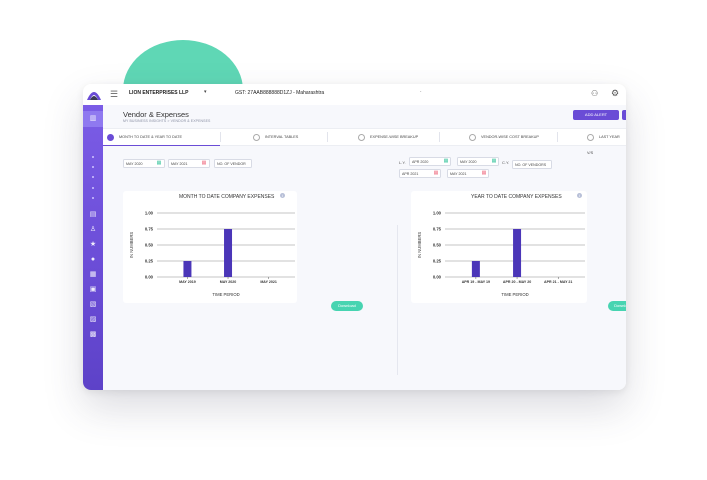  I want to click on radio-selected-icon, so click(110, 137).